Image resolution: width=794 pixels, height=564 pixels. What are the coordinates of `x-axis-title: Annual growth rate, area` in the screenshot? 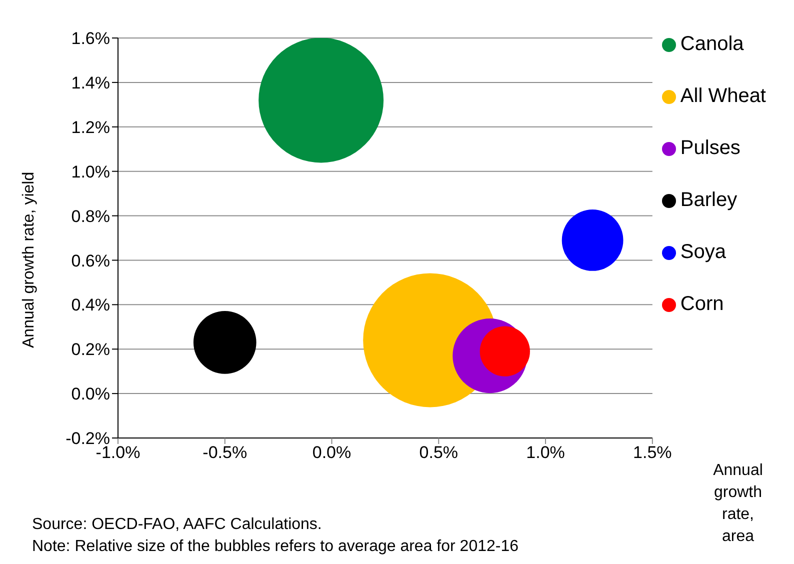 It's located at (738, 504).